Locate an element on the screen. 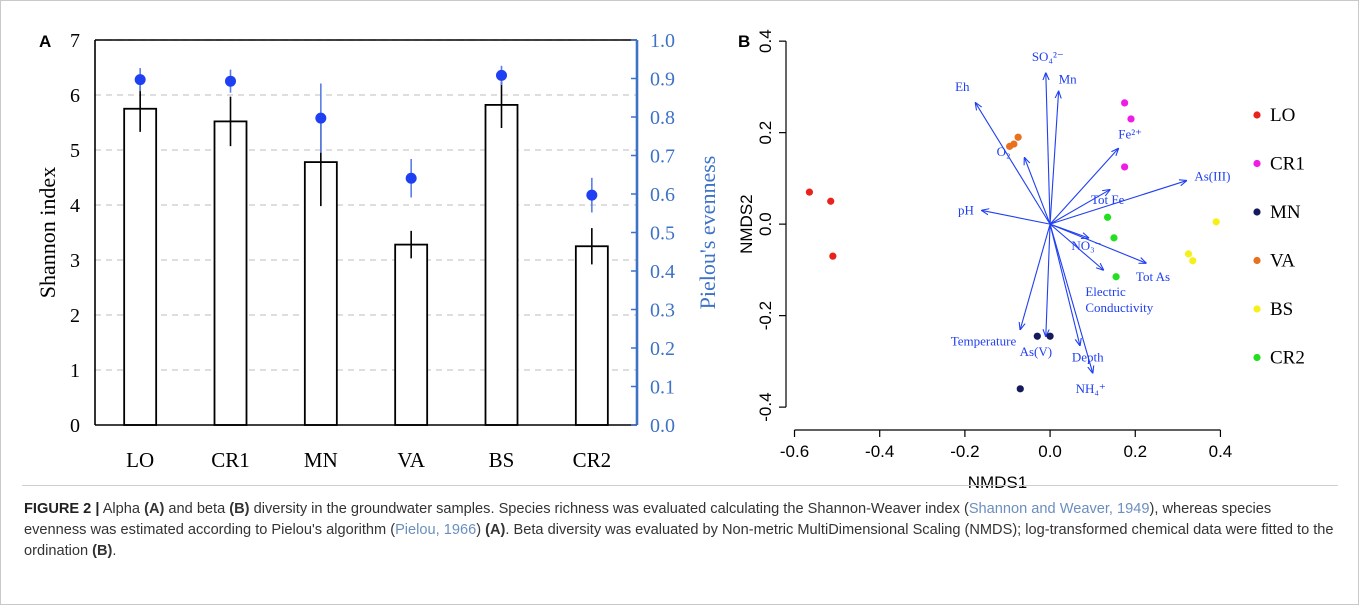  y-tick-label: 4 is located at coordinates (75, 206).